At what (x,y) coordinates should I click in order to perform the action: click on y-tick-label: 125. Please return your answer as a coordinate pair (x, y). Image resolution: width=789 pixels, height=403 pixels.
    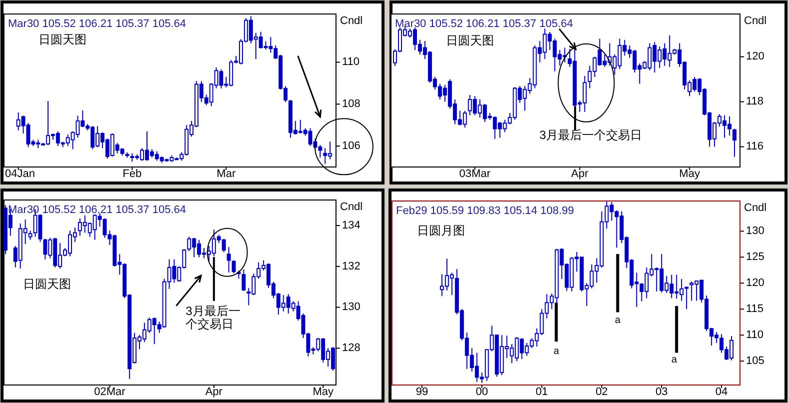
    Looking at the image, I should click on (755, 257).